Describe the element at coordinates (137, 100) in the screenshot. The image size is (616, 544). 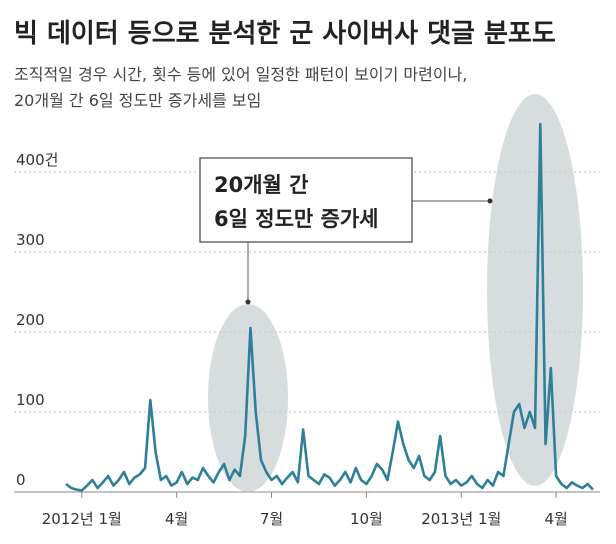
I see `subtitle: 20개월 간 6일 정도만 증가세를 보임` at that location.